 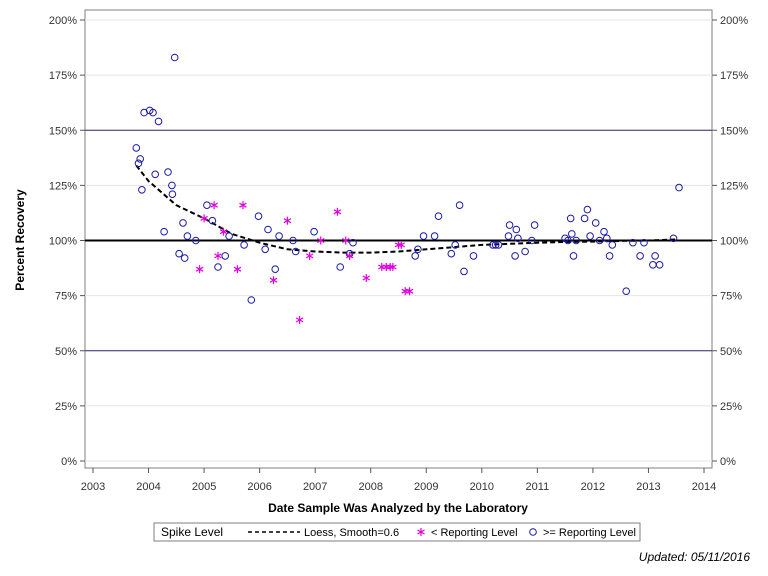 What do you see at coordinates (734, 186) in the screenshot?
I see `y-tick-label-right: 125%` at bounding box center [734, 186].